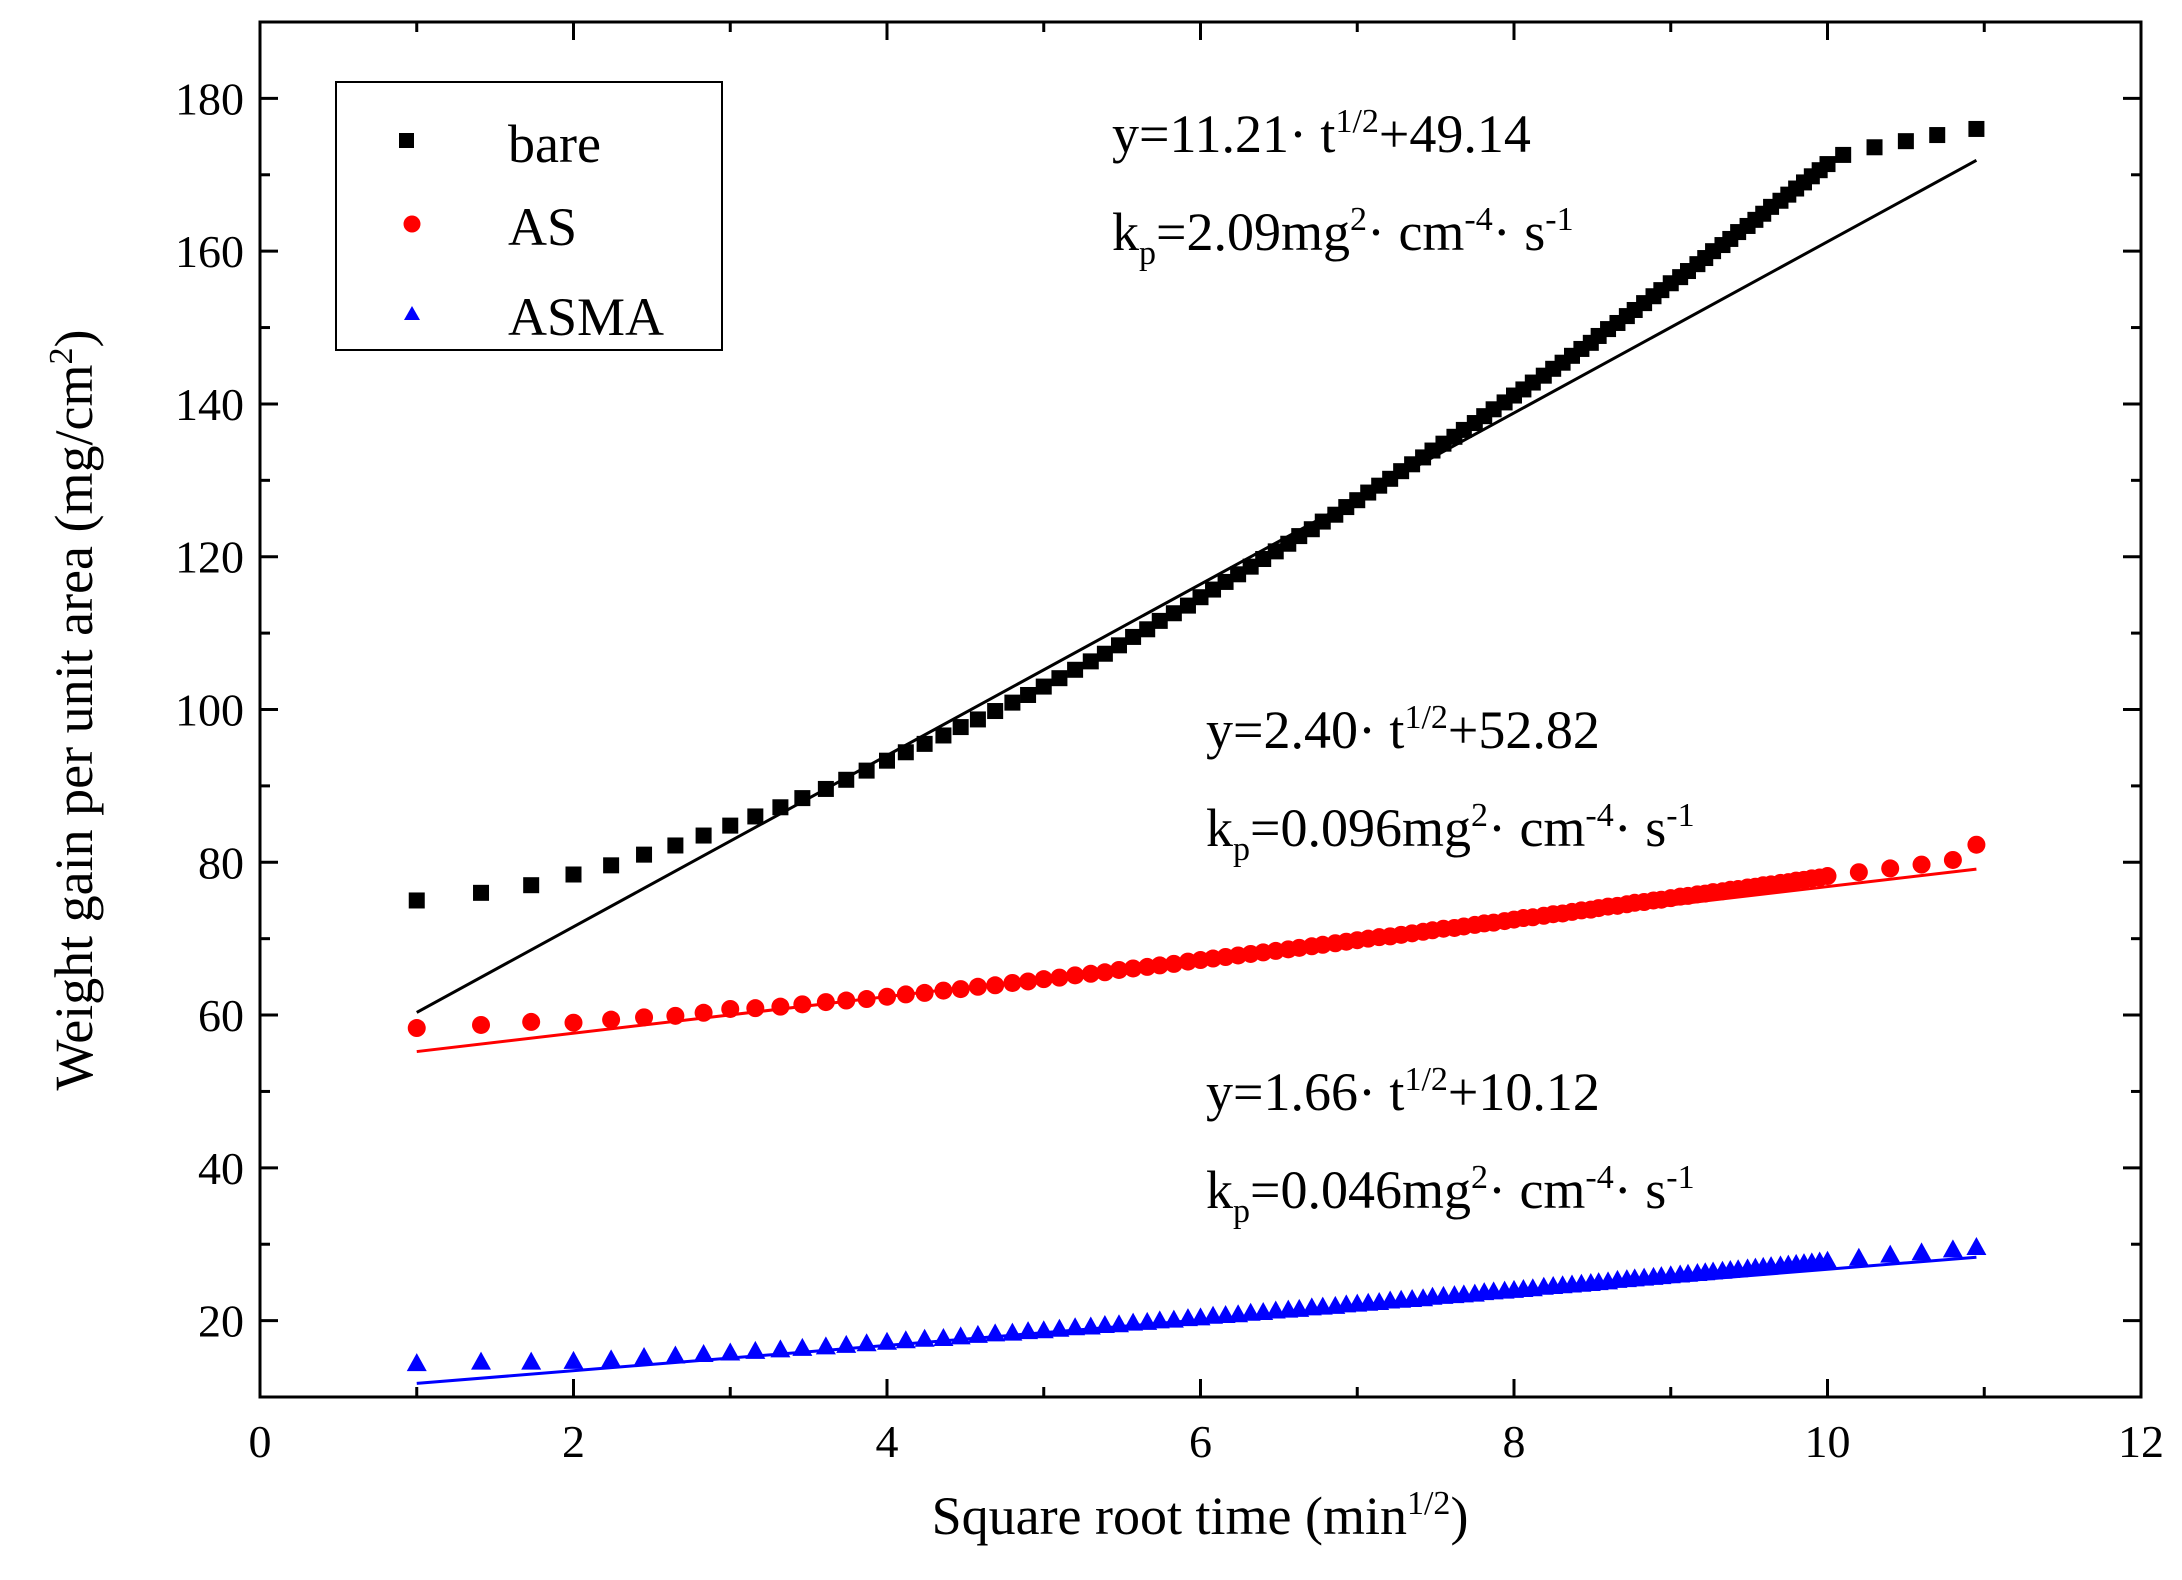 This screenshot has height=1580, width=2182. I want to click on y-tick-label-6: 140, so click(209, 404).